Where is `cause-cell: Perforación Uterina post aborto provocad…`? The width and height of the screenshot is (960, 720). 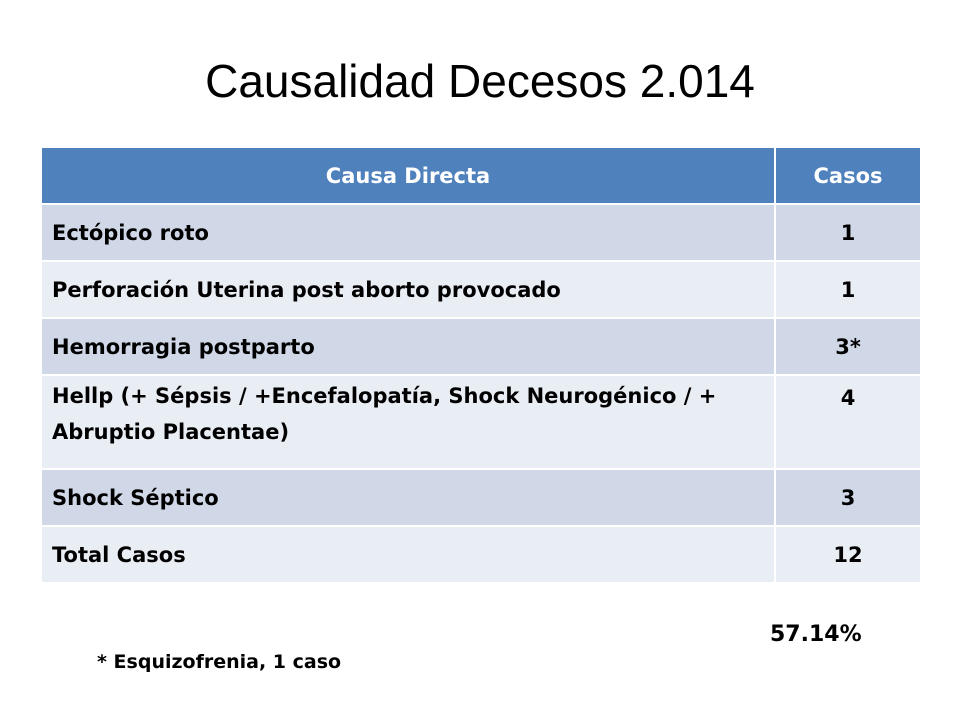 cause-cell: Perforación Uterina post aborto provocad… is located at coordinates (409, 290).